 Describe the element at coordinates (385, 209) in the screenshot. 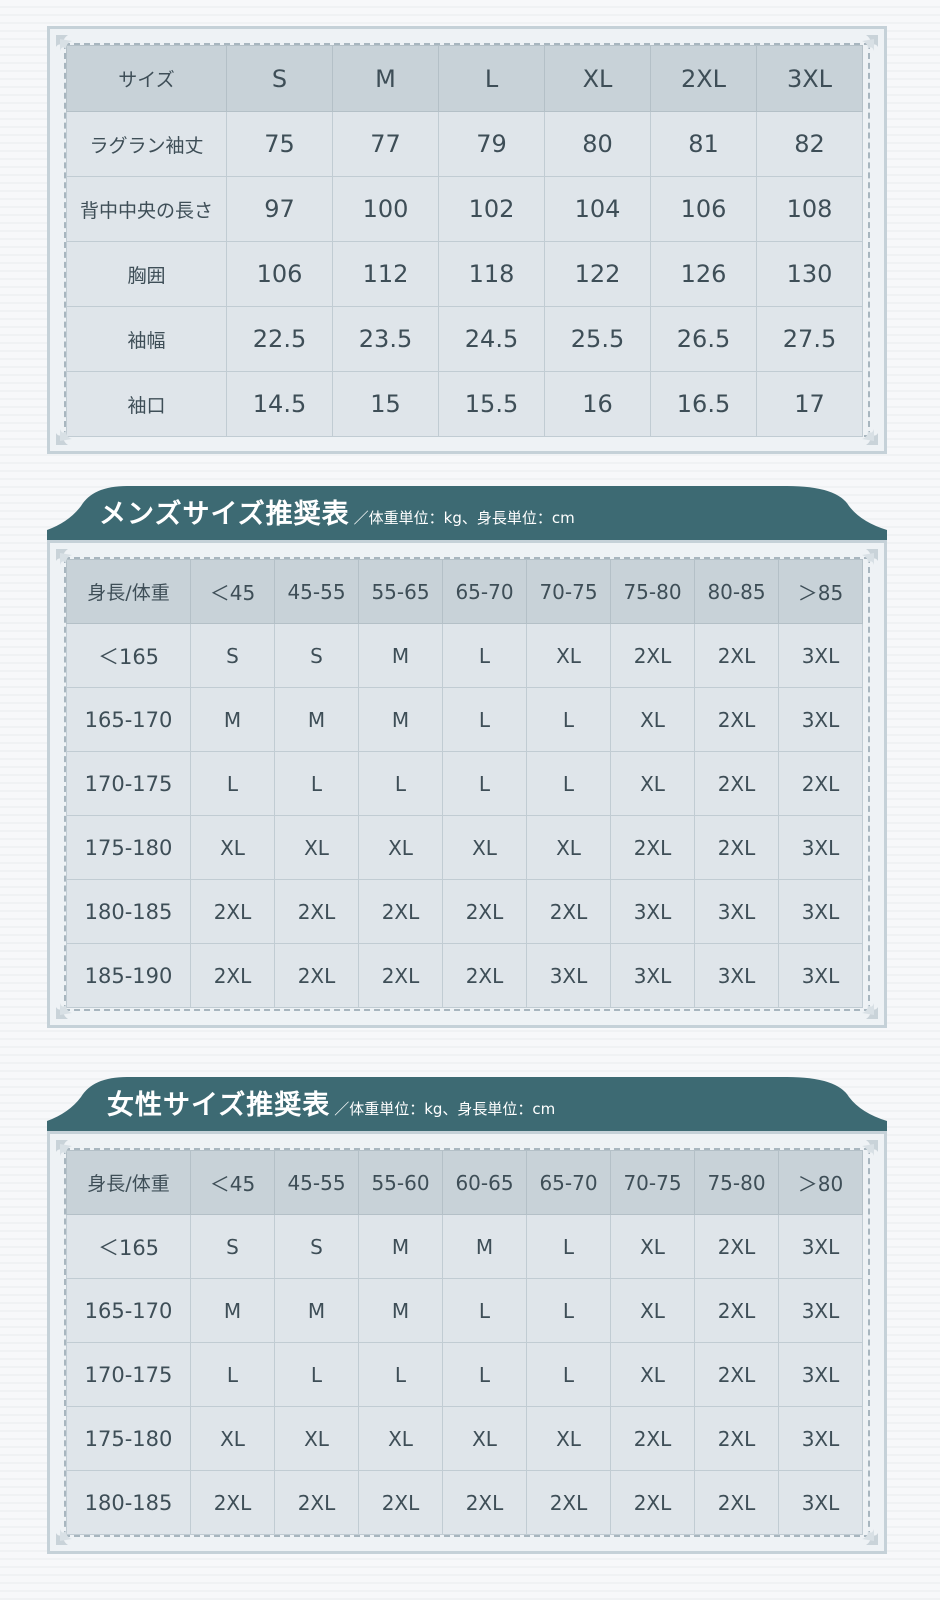

I see `table-cell: 100` at that location.